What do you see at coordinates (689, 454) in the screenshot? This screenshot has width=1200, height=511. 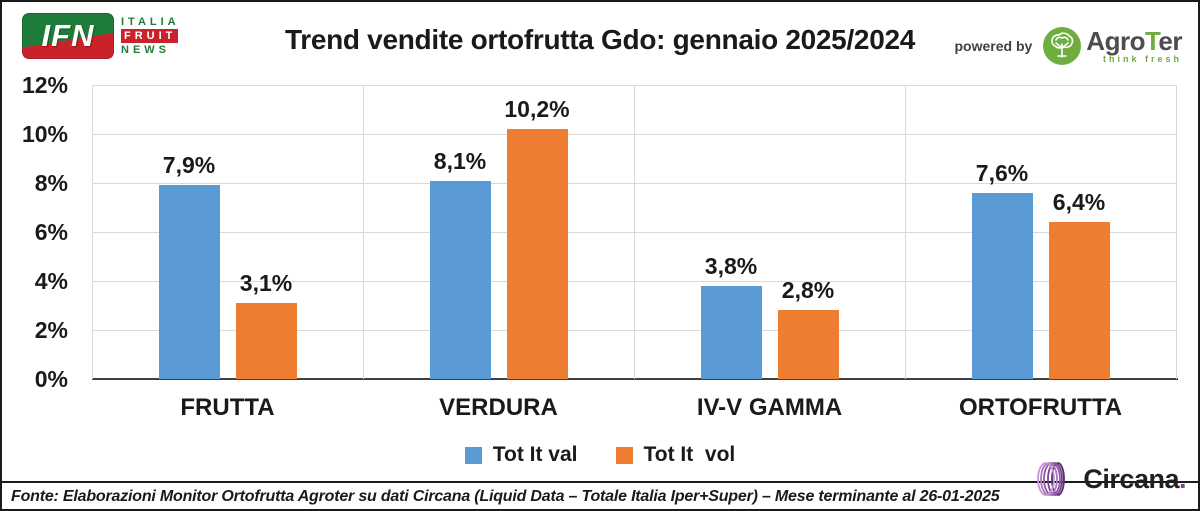 I see `legend-label: Tot It vol` at bounding box center [689, 454].